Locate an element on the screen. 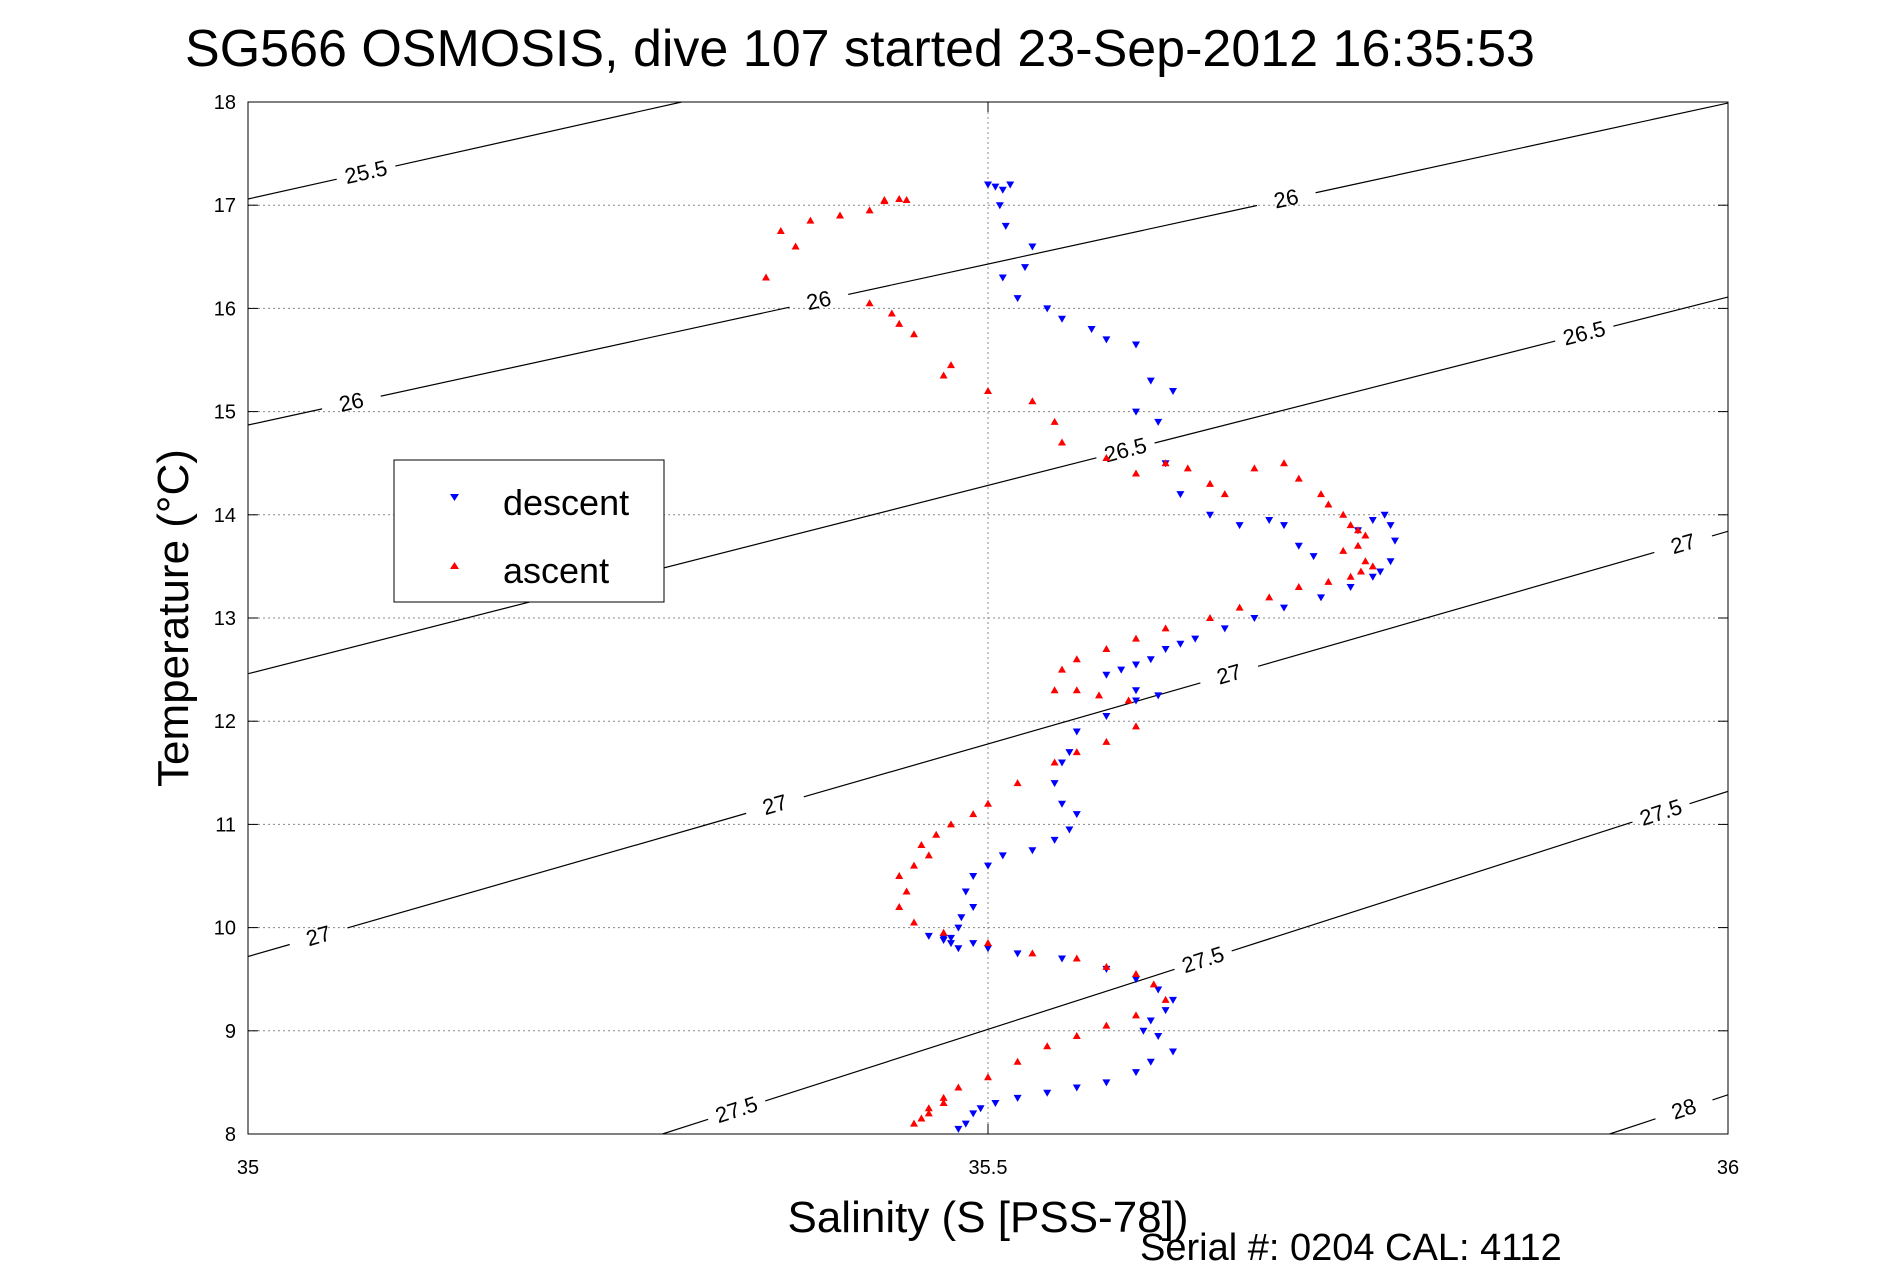 Image resolution: width=1891 pixels, height=1262 pixels. legend: descent ascent is located at coordinates (529, 531).